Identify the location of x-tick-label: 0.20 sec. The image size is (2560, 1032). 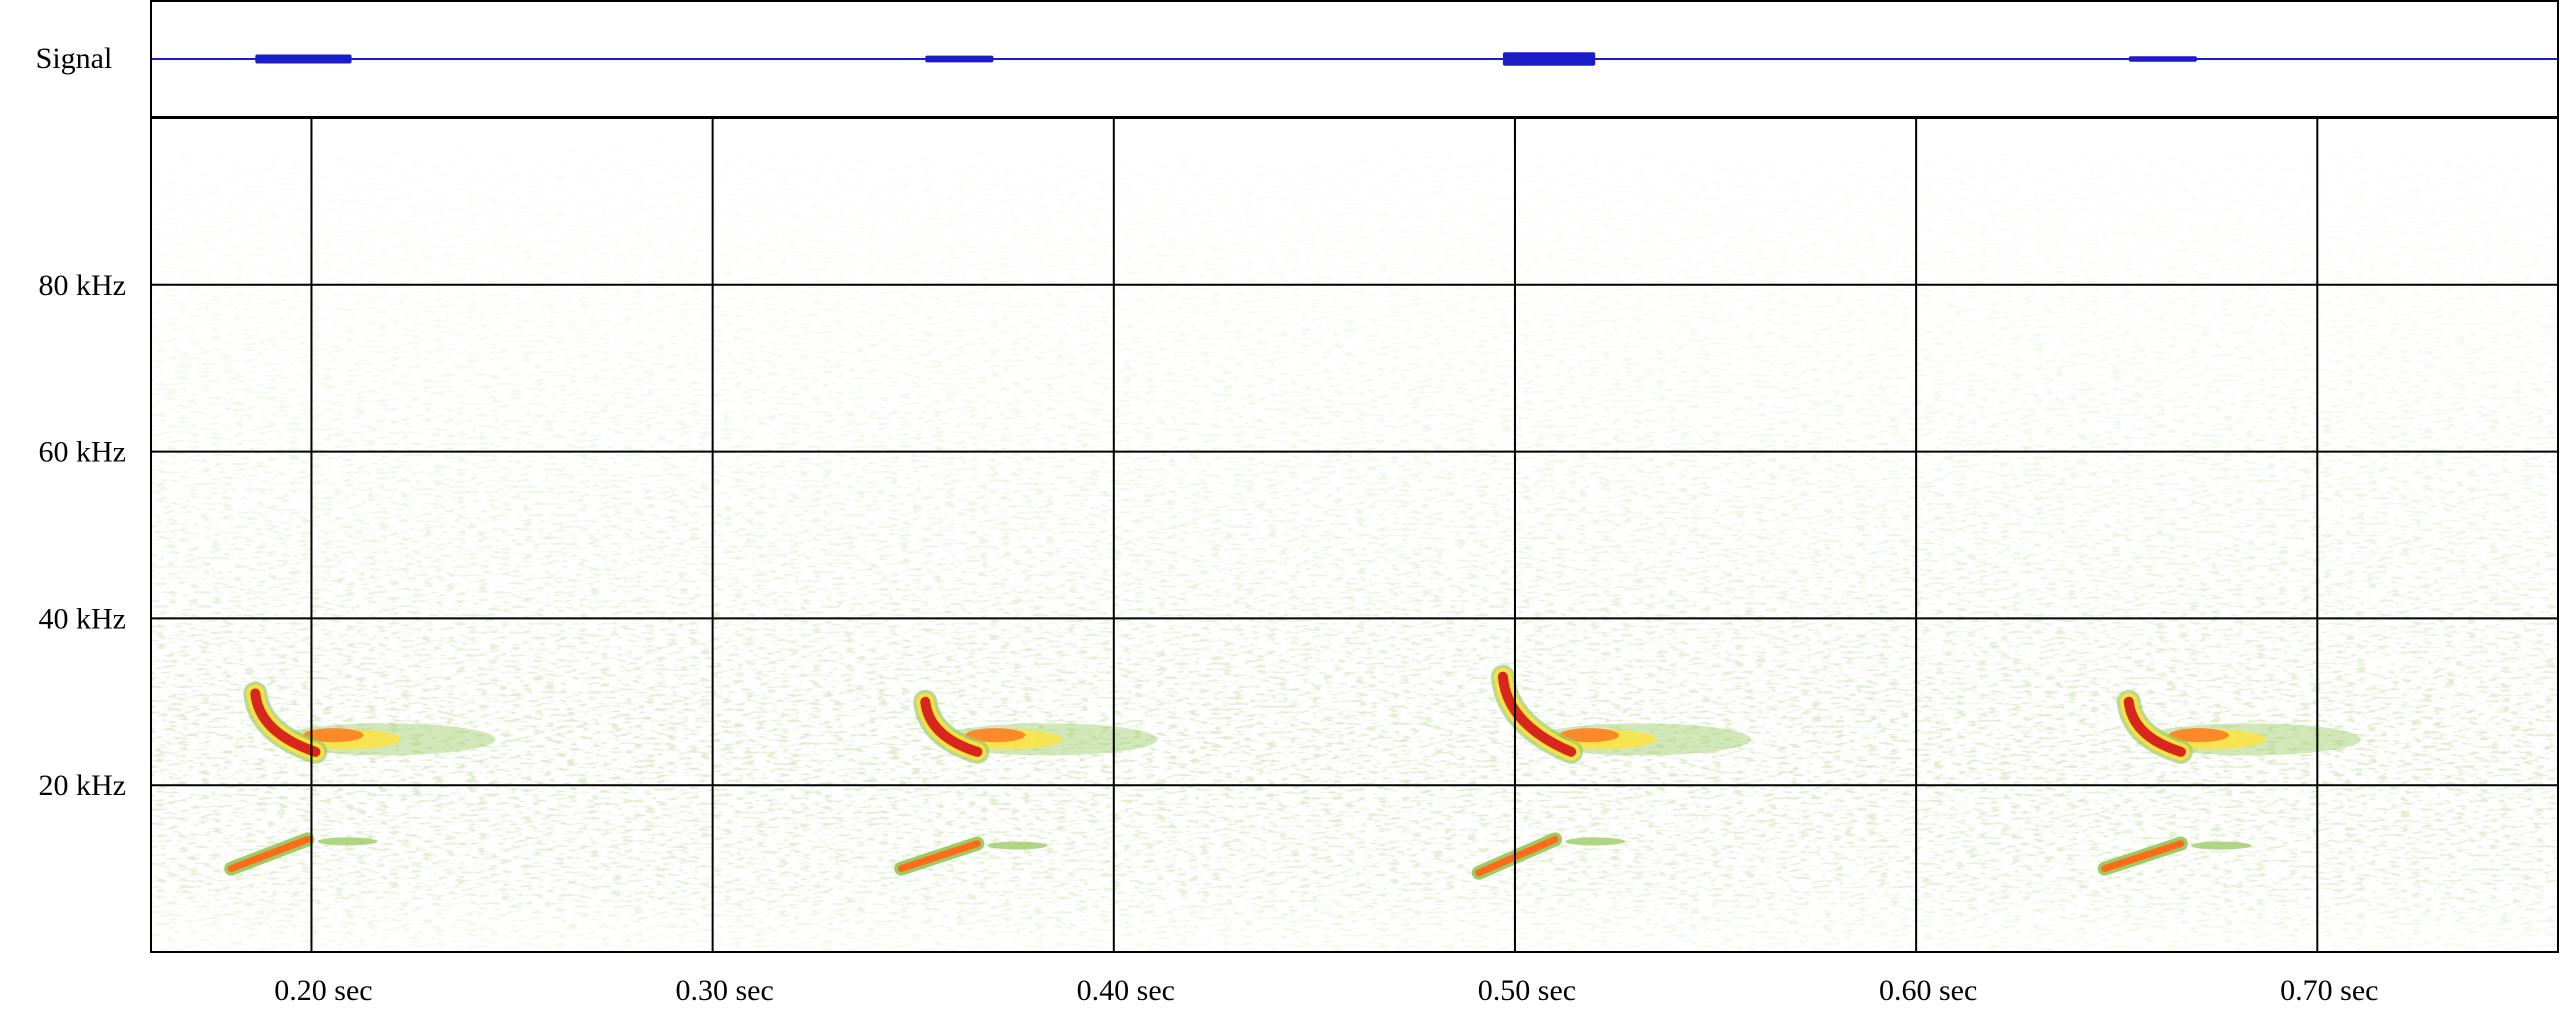
(323, 990).